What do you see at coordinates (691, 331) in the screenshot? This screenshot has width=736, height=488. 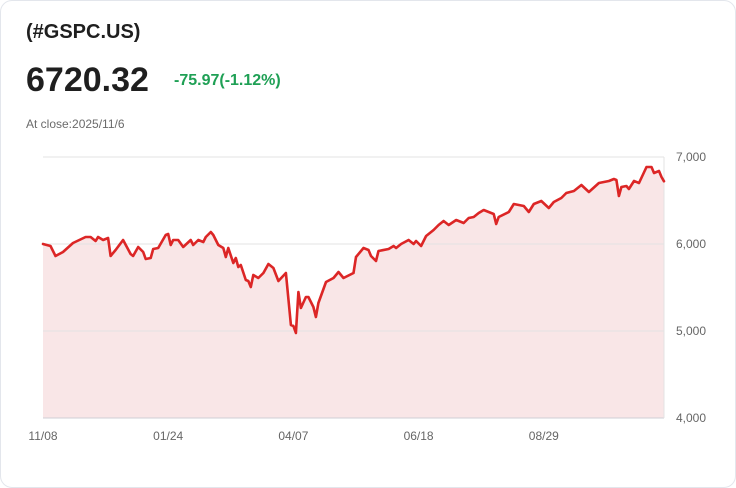 I see `y-tick-label: 5,000` at bounding box center [691, 331].